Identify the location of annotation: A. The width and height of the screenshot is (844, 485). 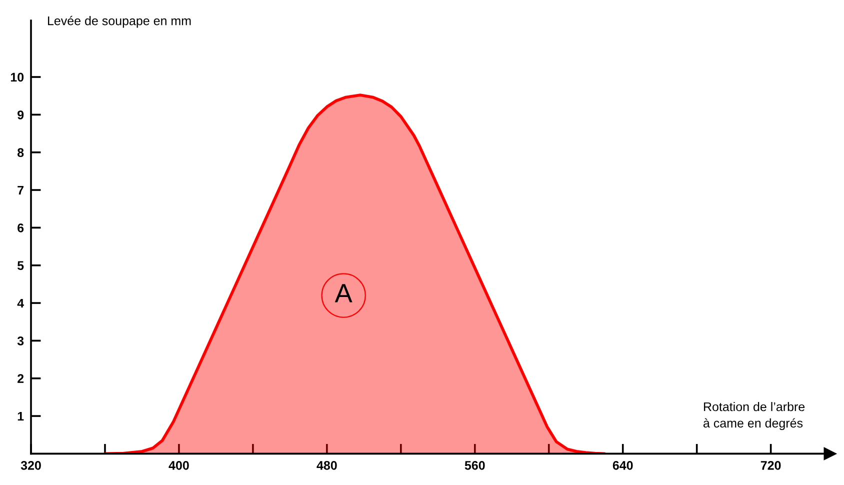
(343, 293).